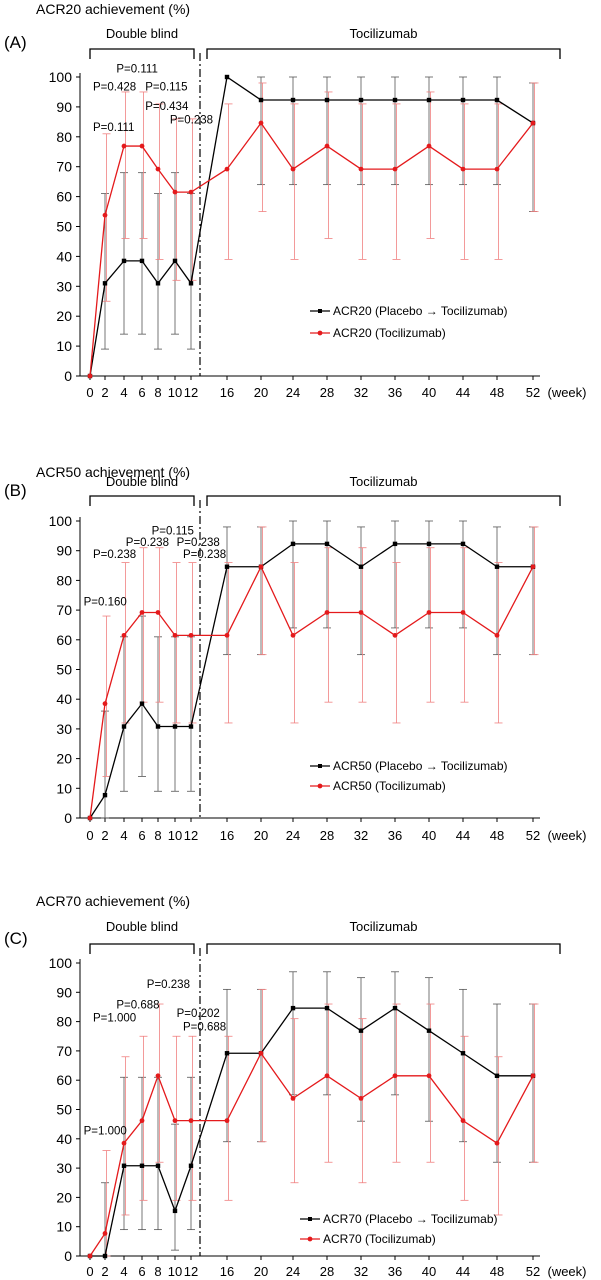 The image size is (601, 1280). I want to click on x-tick-label: 36, so click(395, 1271).